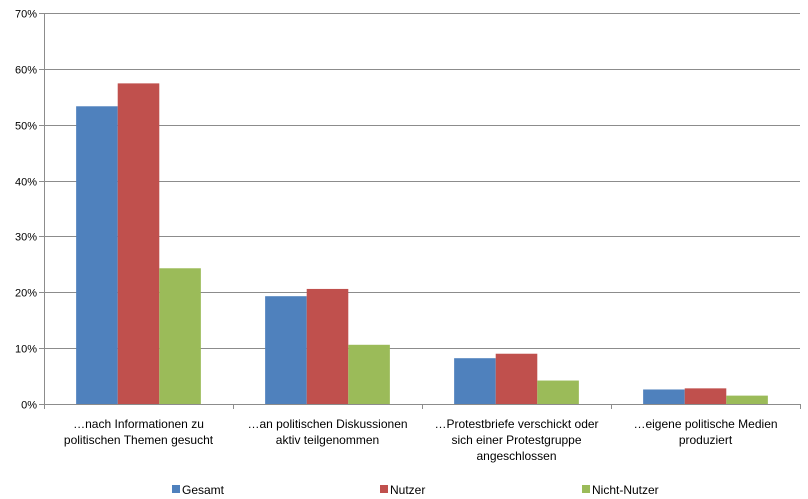 The width and height of the screenshot is (808, 499). I want to click on y-tick-label: 0%, so click(29, 406).